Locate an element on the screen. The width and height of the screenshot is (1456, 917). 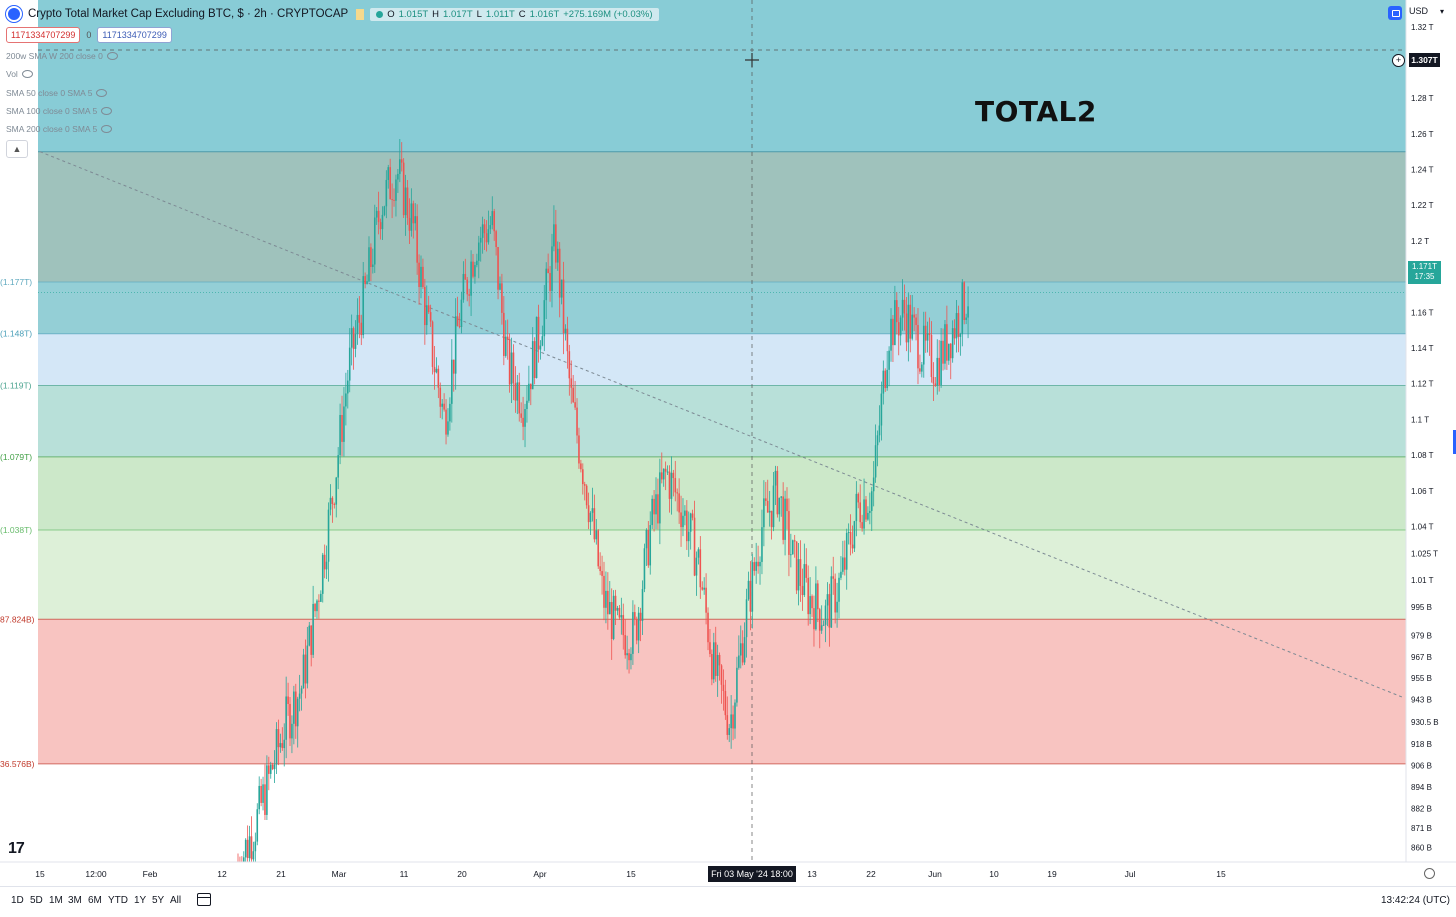
spread-value: 0 is located at coordinates (89, 35).